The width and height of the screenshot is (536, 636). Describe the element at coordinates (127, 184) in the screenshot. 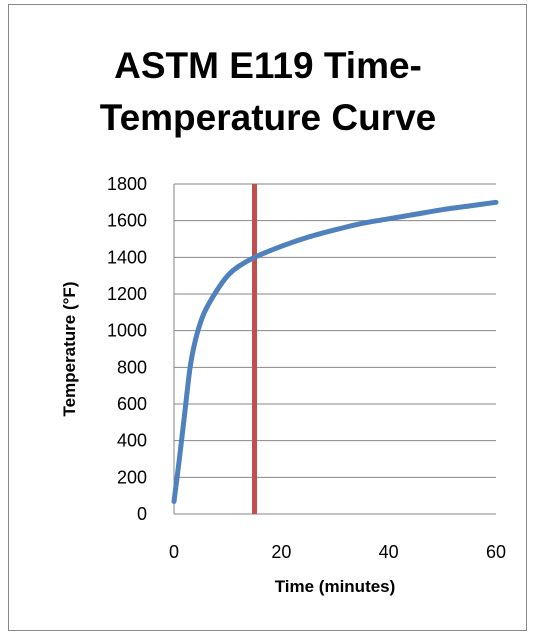

I see `y-tick-label: 1800` at that location.